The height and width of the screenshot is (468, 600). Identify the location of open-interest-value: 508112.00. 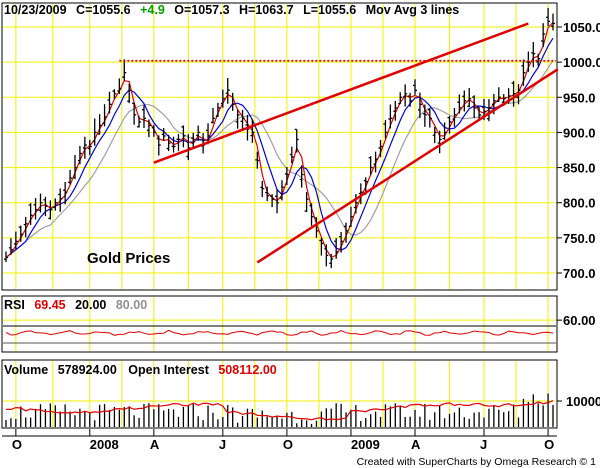
(247, 370).